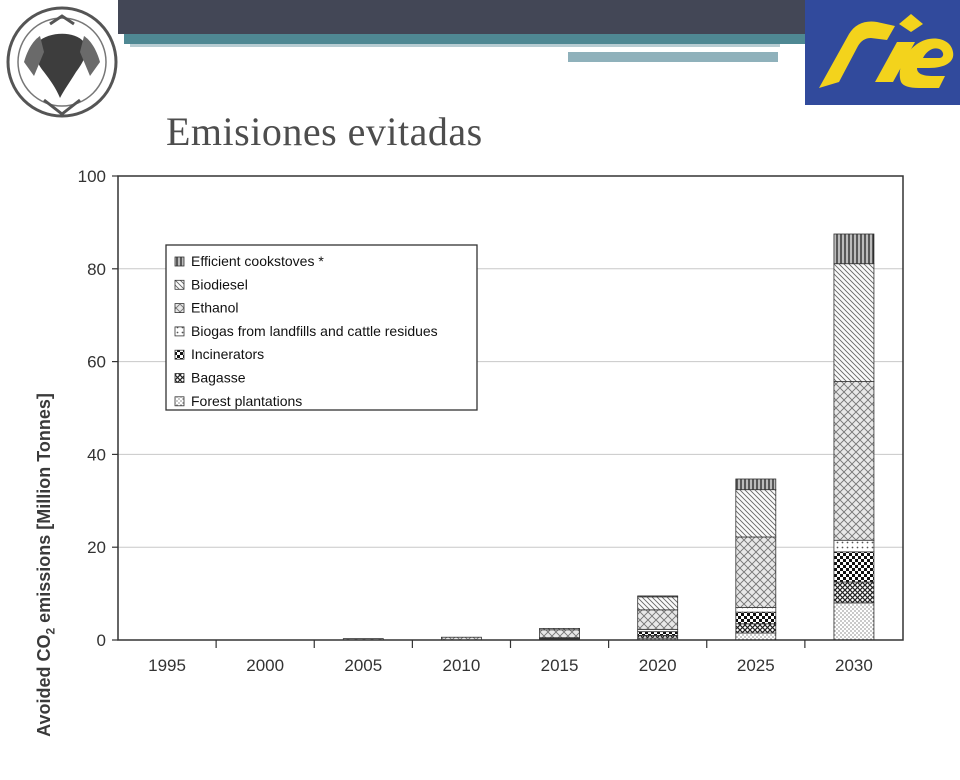 Image resolution: width=960 pixels, height=780 pixels. I want to click on cie-logo, so click(882, 52).